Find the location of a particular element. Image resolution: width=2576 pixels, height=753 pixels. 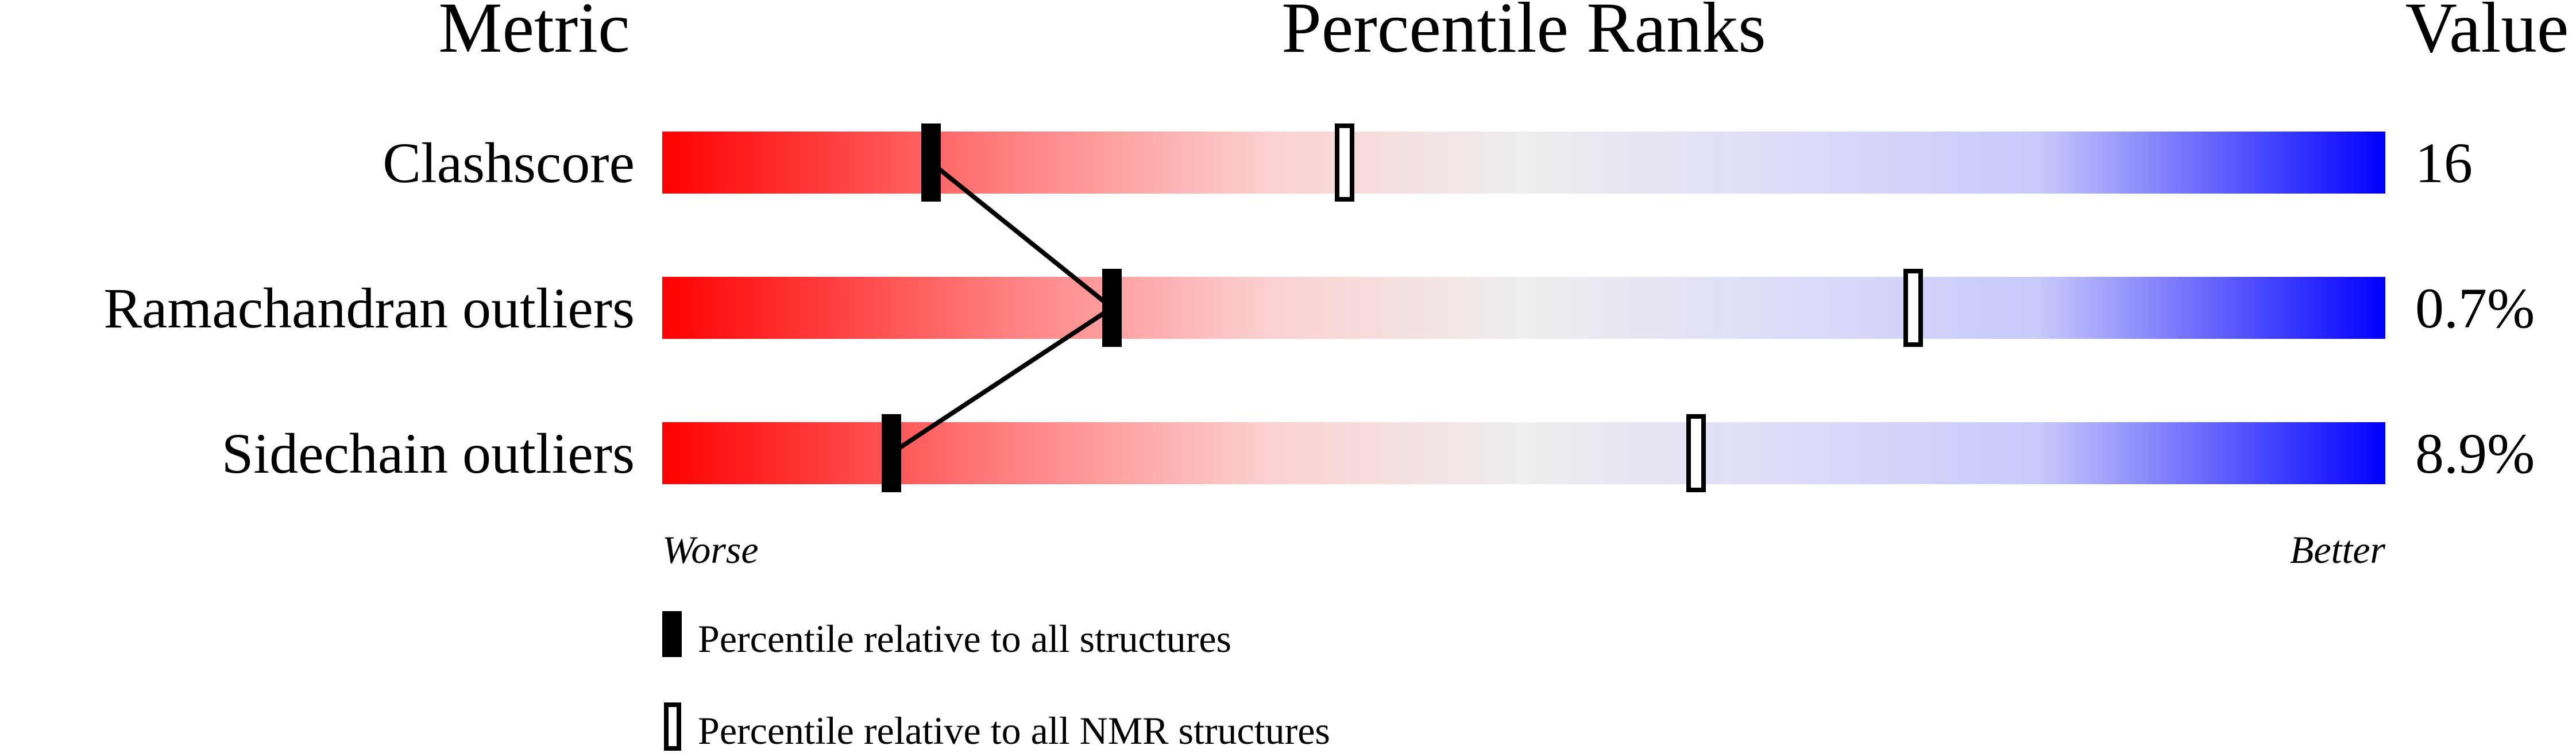

metric-value: 0.7% is located at coordinates (2475, 308).